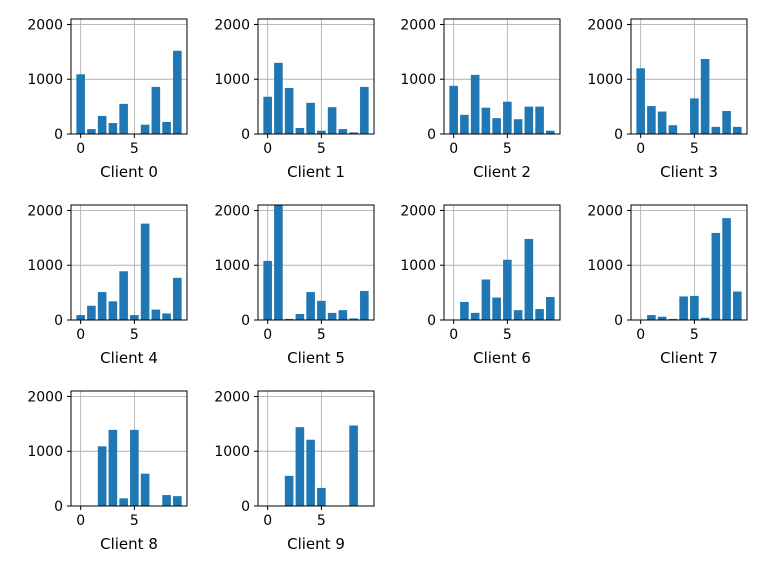 This screenshot has height=576, width=768. I want to click on subplot-2: 0 1000 2000 0 5 Client 2, so click(480, 99).